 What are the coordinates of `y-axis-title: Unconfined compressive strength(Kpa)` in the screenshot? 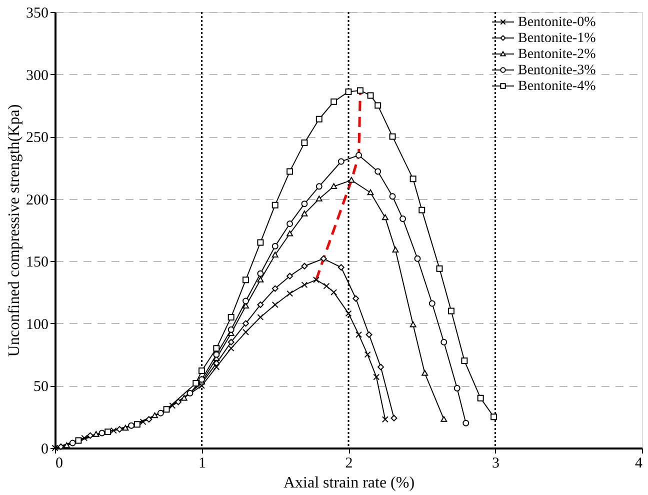 It's located at (14, 230).